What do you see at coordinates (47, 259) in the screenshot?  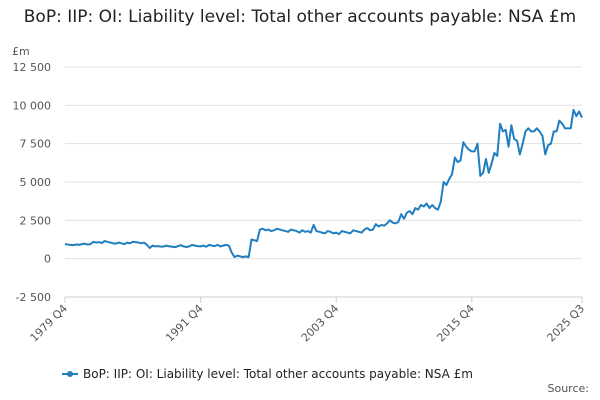 I see `y-tick-label: 0` at bounding box center [47, 259].